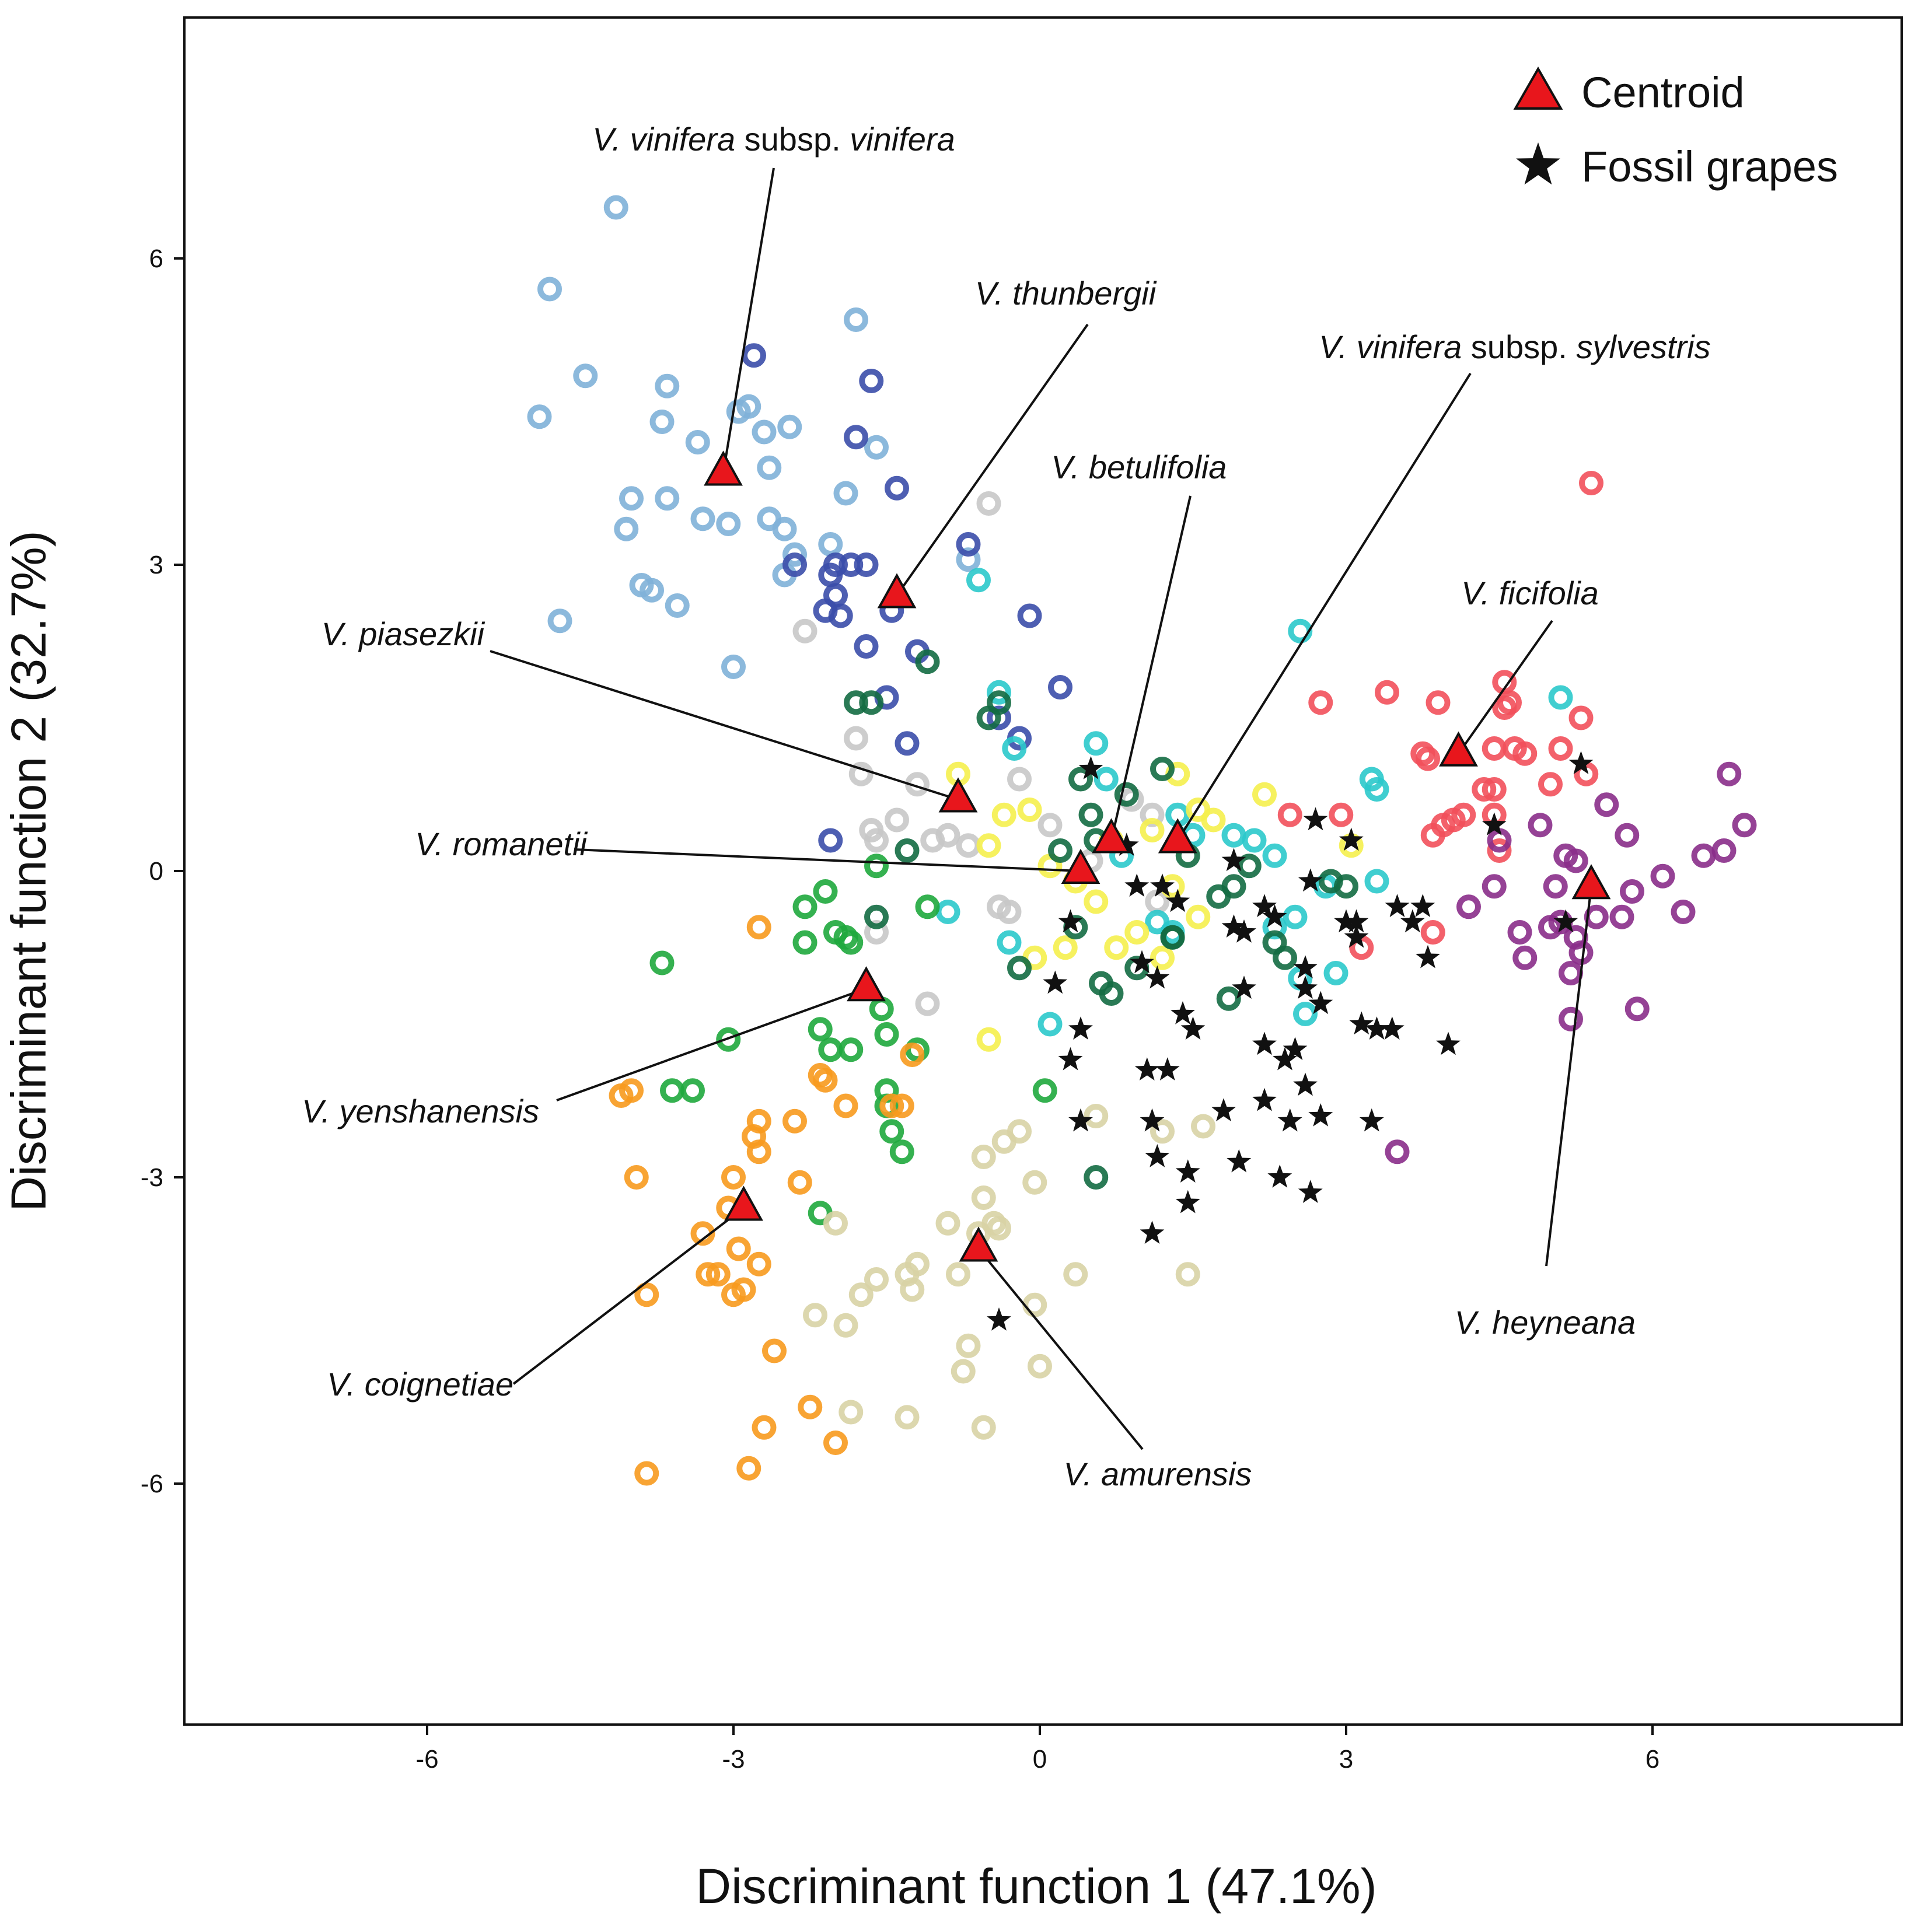 The height and width of the screenshot is (1927, 1932). Describe the element at coordinates (420, 1111) in the screenshot. I see `centroid-label-yenshanensis: V. yenshanensis` at that location.